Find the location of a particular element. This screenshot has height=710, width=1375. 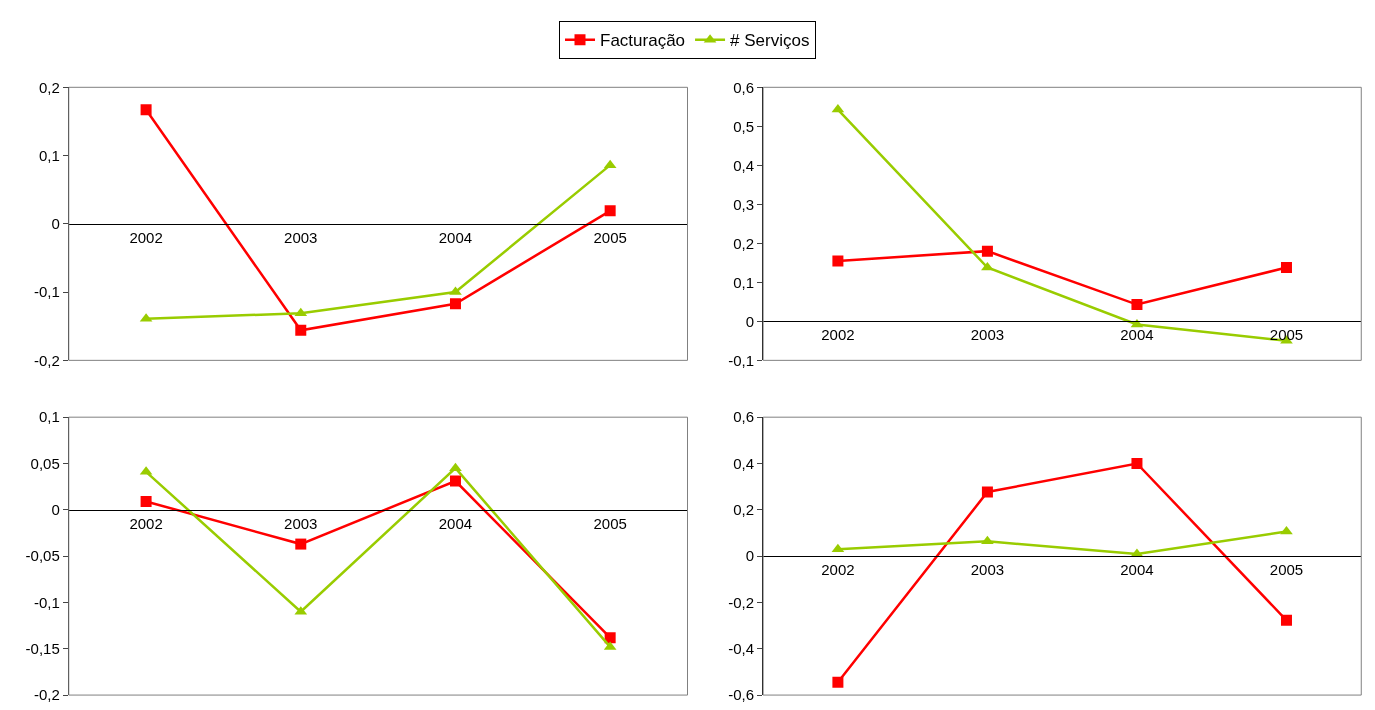

y-tick-label: 0,3 is located at coordinates (744, 204).